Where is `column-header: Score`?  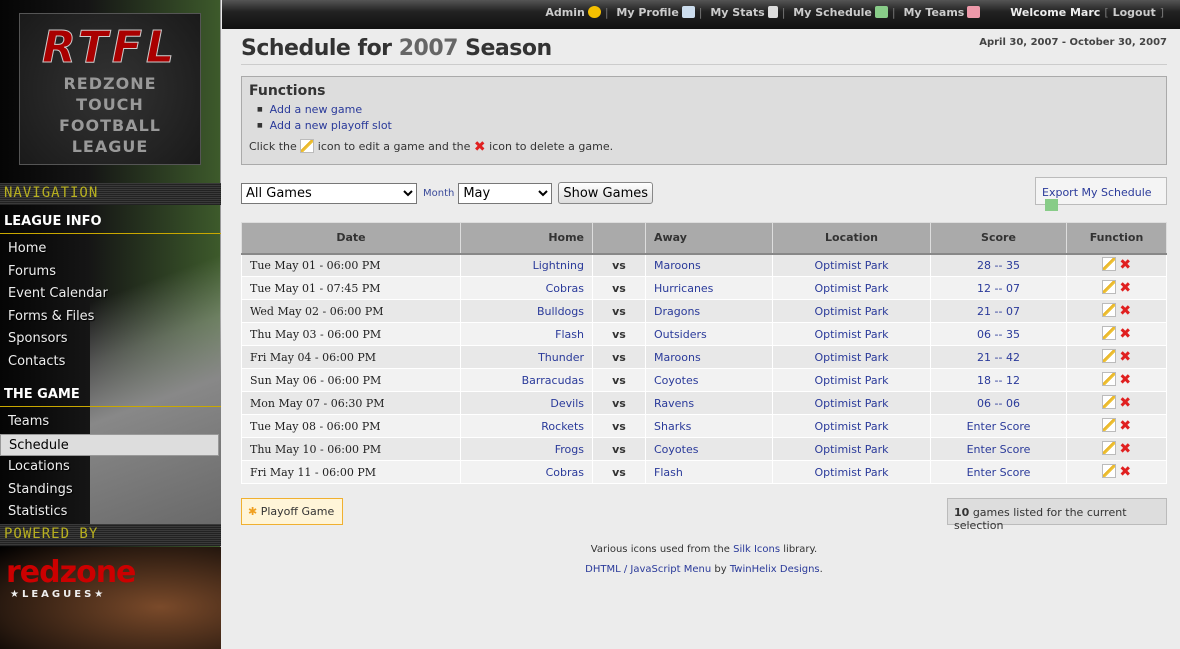
column-header: Score is located at coordinates (998, 238).